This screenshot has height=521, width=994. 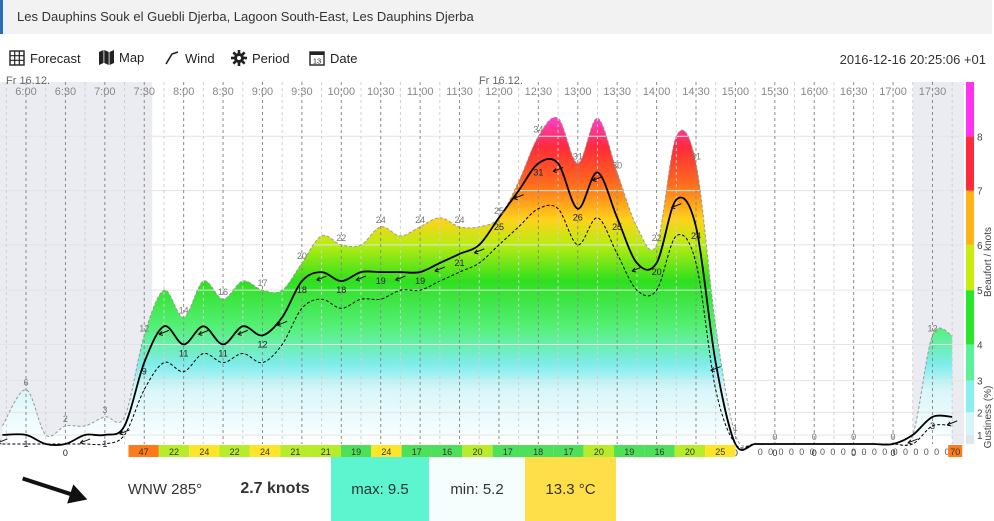 What do you see at coordinates (223, 292) in the screenshot?
I see `gust-value-label: 16` at bounding box center [223, 292].